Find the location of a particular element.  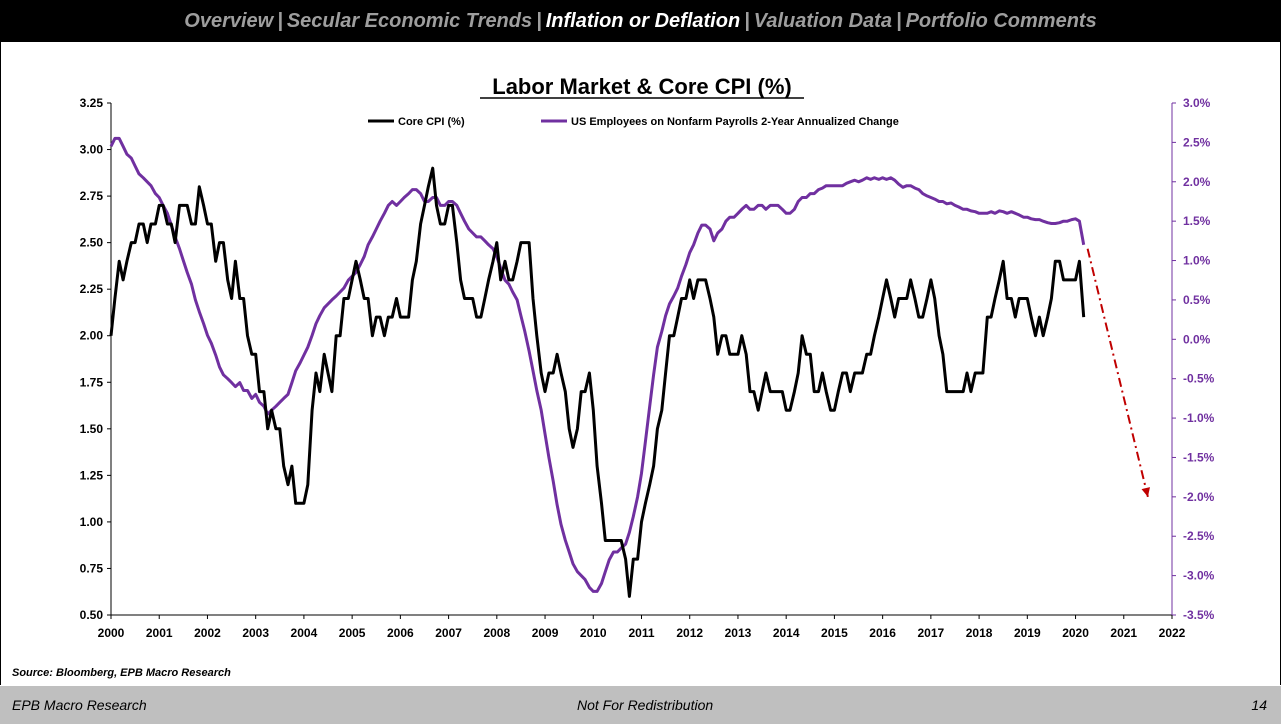

right-axis-tick-label: -1.0% is located at coordinates (1199, 418).